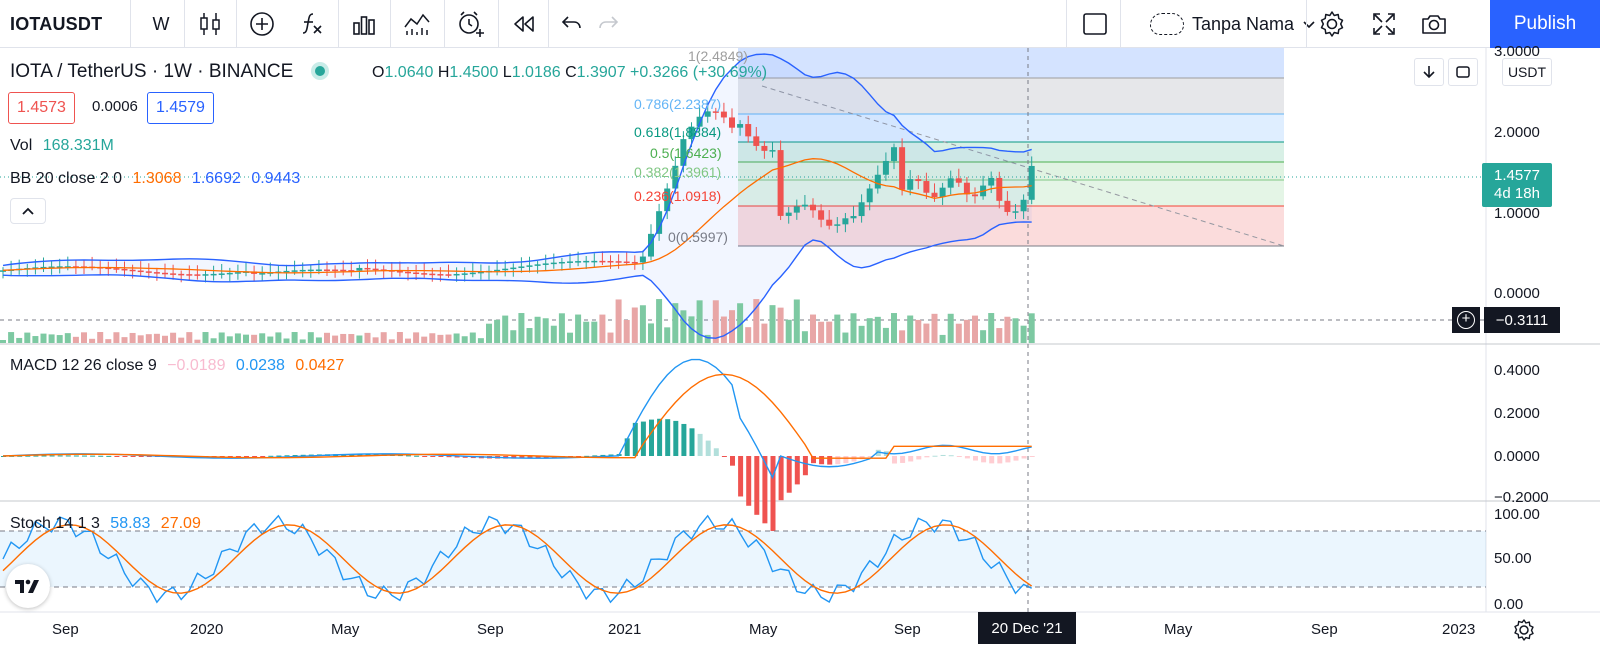 The width and height of the screenshot is (1600, 666). Describe the element at coordinates (1509, 604) in the screenshot. I see `stoch-axis-label: 0.00` at that location.